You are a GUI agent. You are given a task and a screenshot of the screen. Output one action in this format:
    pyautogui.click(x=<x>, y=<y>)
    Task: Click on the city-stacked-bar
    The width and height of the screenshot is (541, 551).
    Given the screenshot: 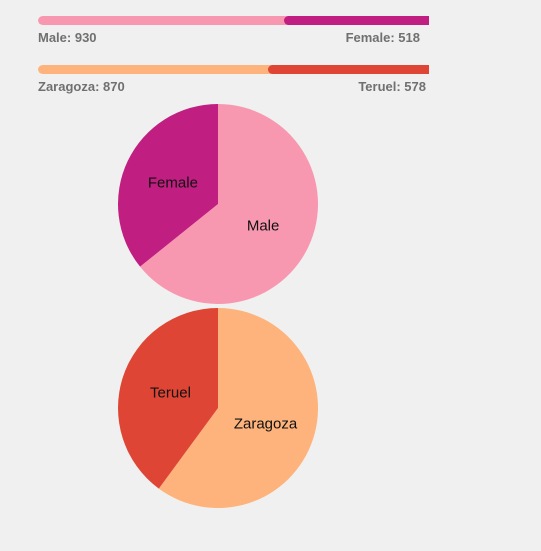 What is the action you would take?
    pyautogui.click(x=233, y=69)
    